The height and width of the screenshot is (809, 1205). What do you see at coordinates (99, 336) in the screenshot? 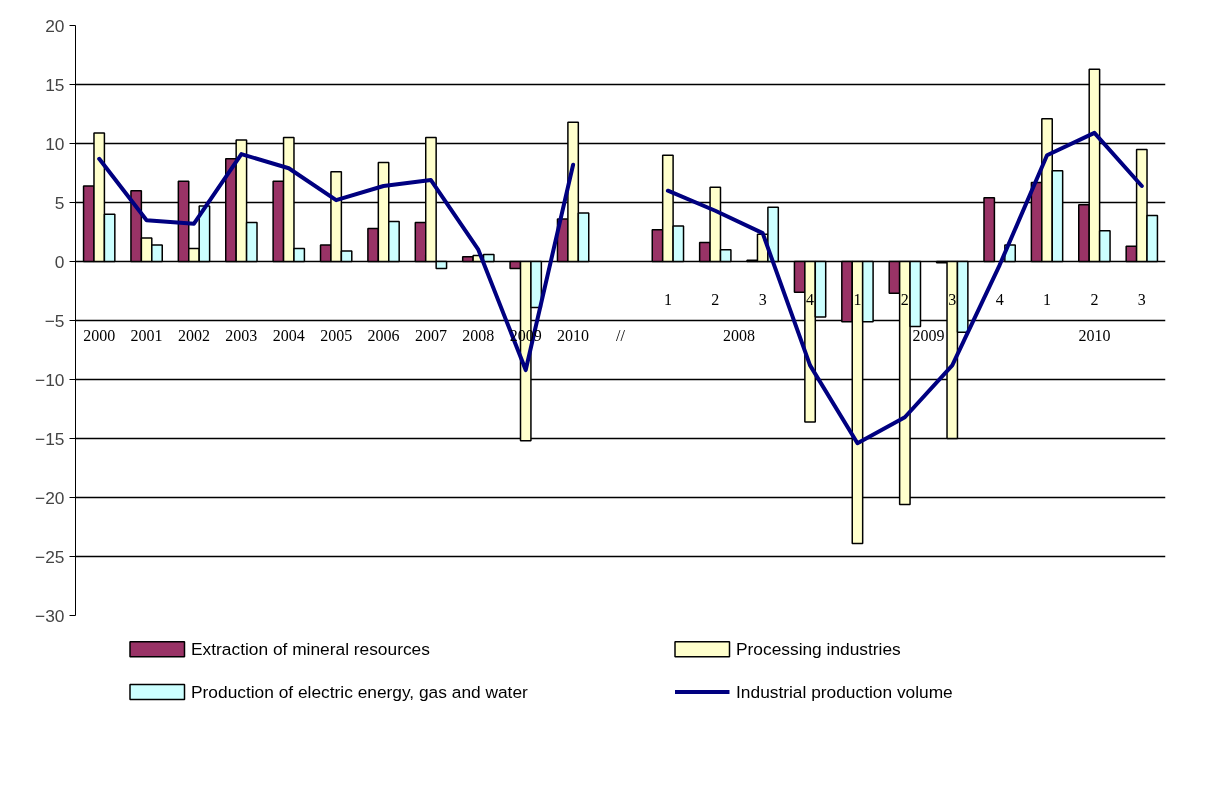
I see `x-tick-label: 2000` at bounding box center [99, 336].